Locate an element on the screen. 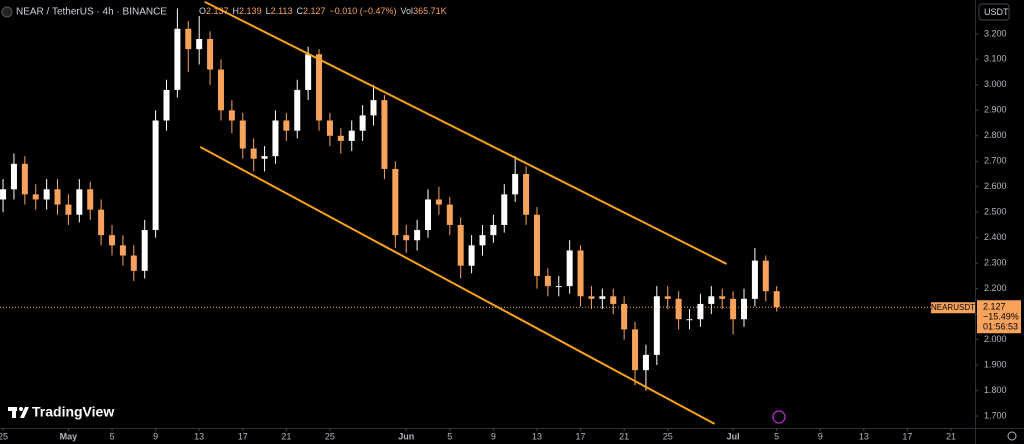 Image resolution: width=1024 pixels, height=444 pixels. x-tick-label: May is located at coordinates (69, 436).